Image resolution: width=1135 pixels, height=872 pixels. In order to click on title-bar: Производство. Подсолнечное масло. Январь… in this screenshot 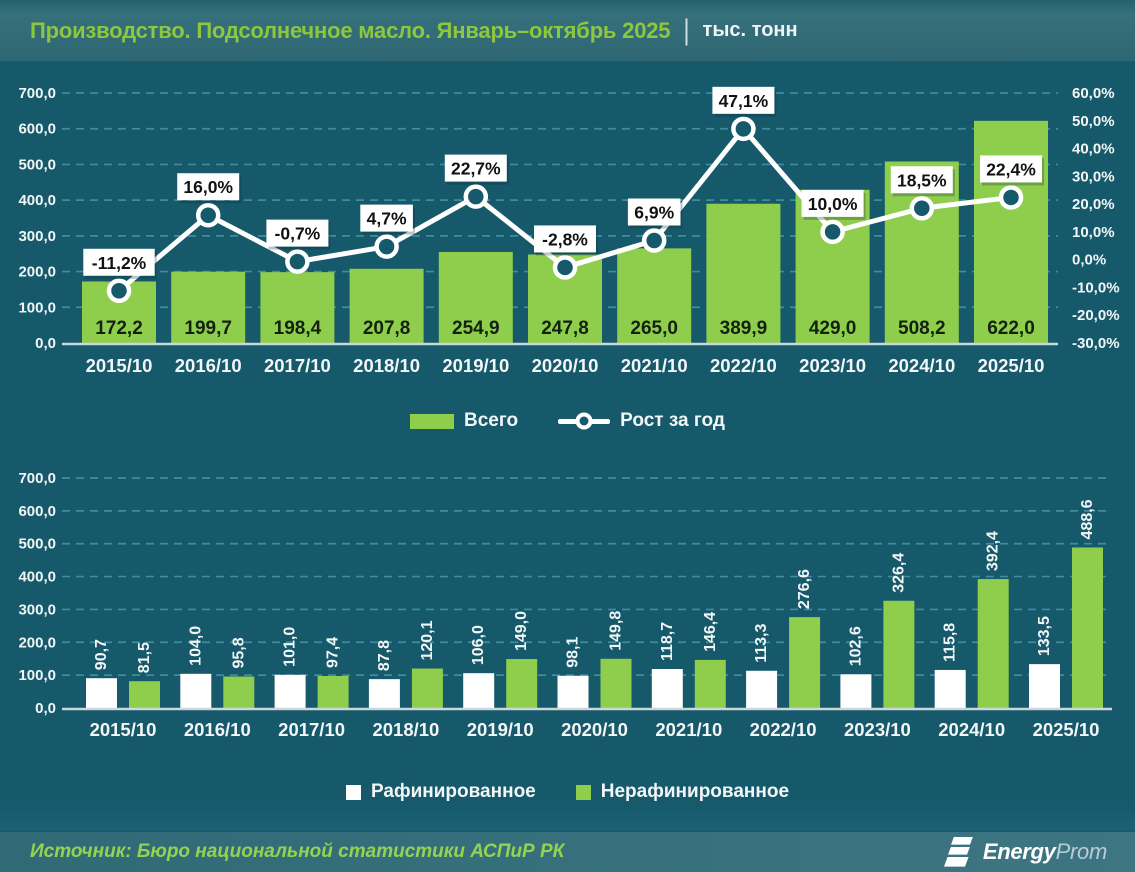, I will do `click(567, 31)`.